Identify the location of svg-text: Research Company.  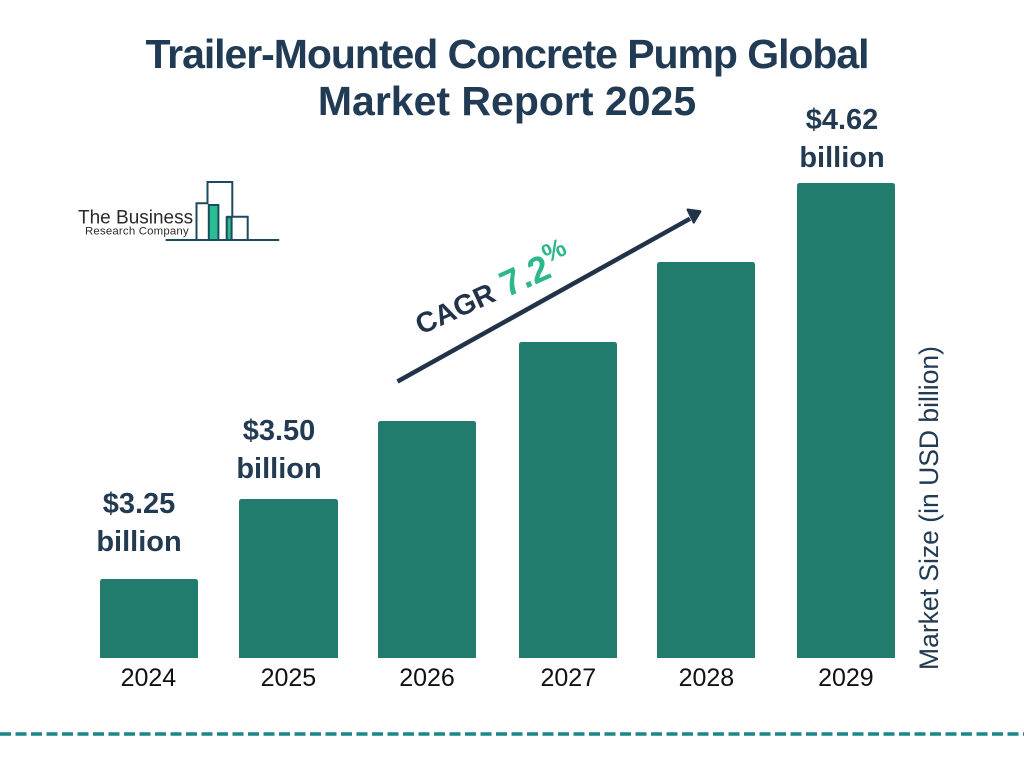
(137, 232).